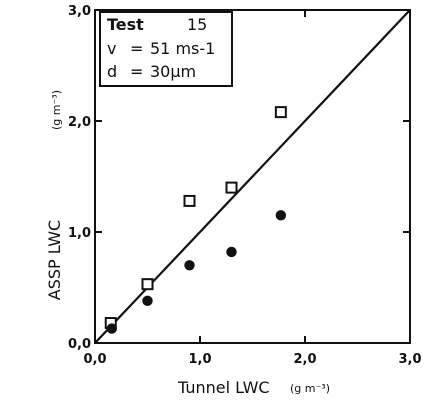 The height and width of the screenshot is (407, 425). I want to click on legend-key-v: v, so click(111, 48).